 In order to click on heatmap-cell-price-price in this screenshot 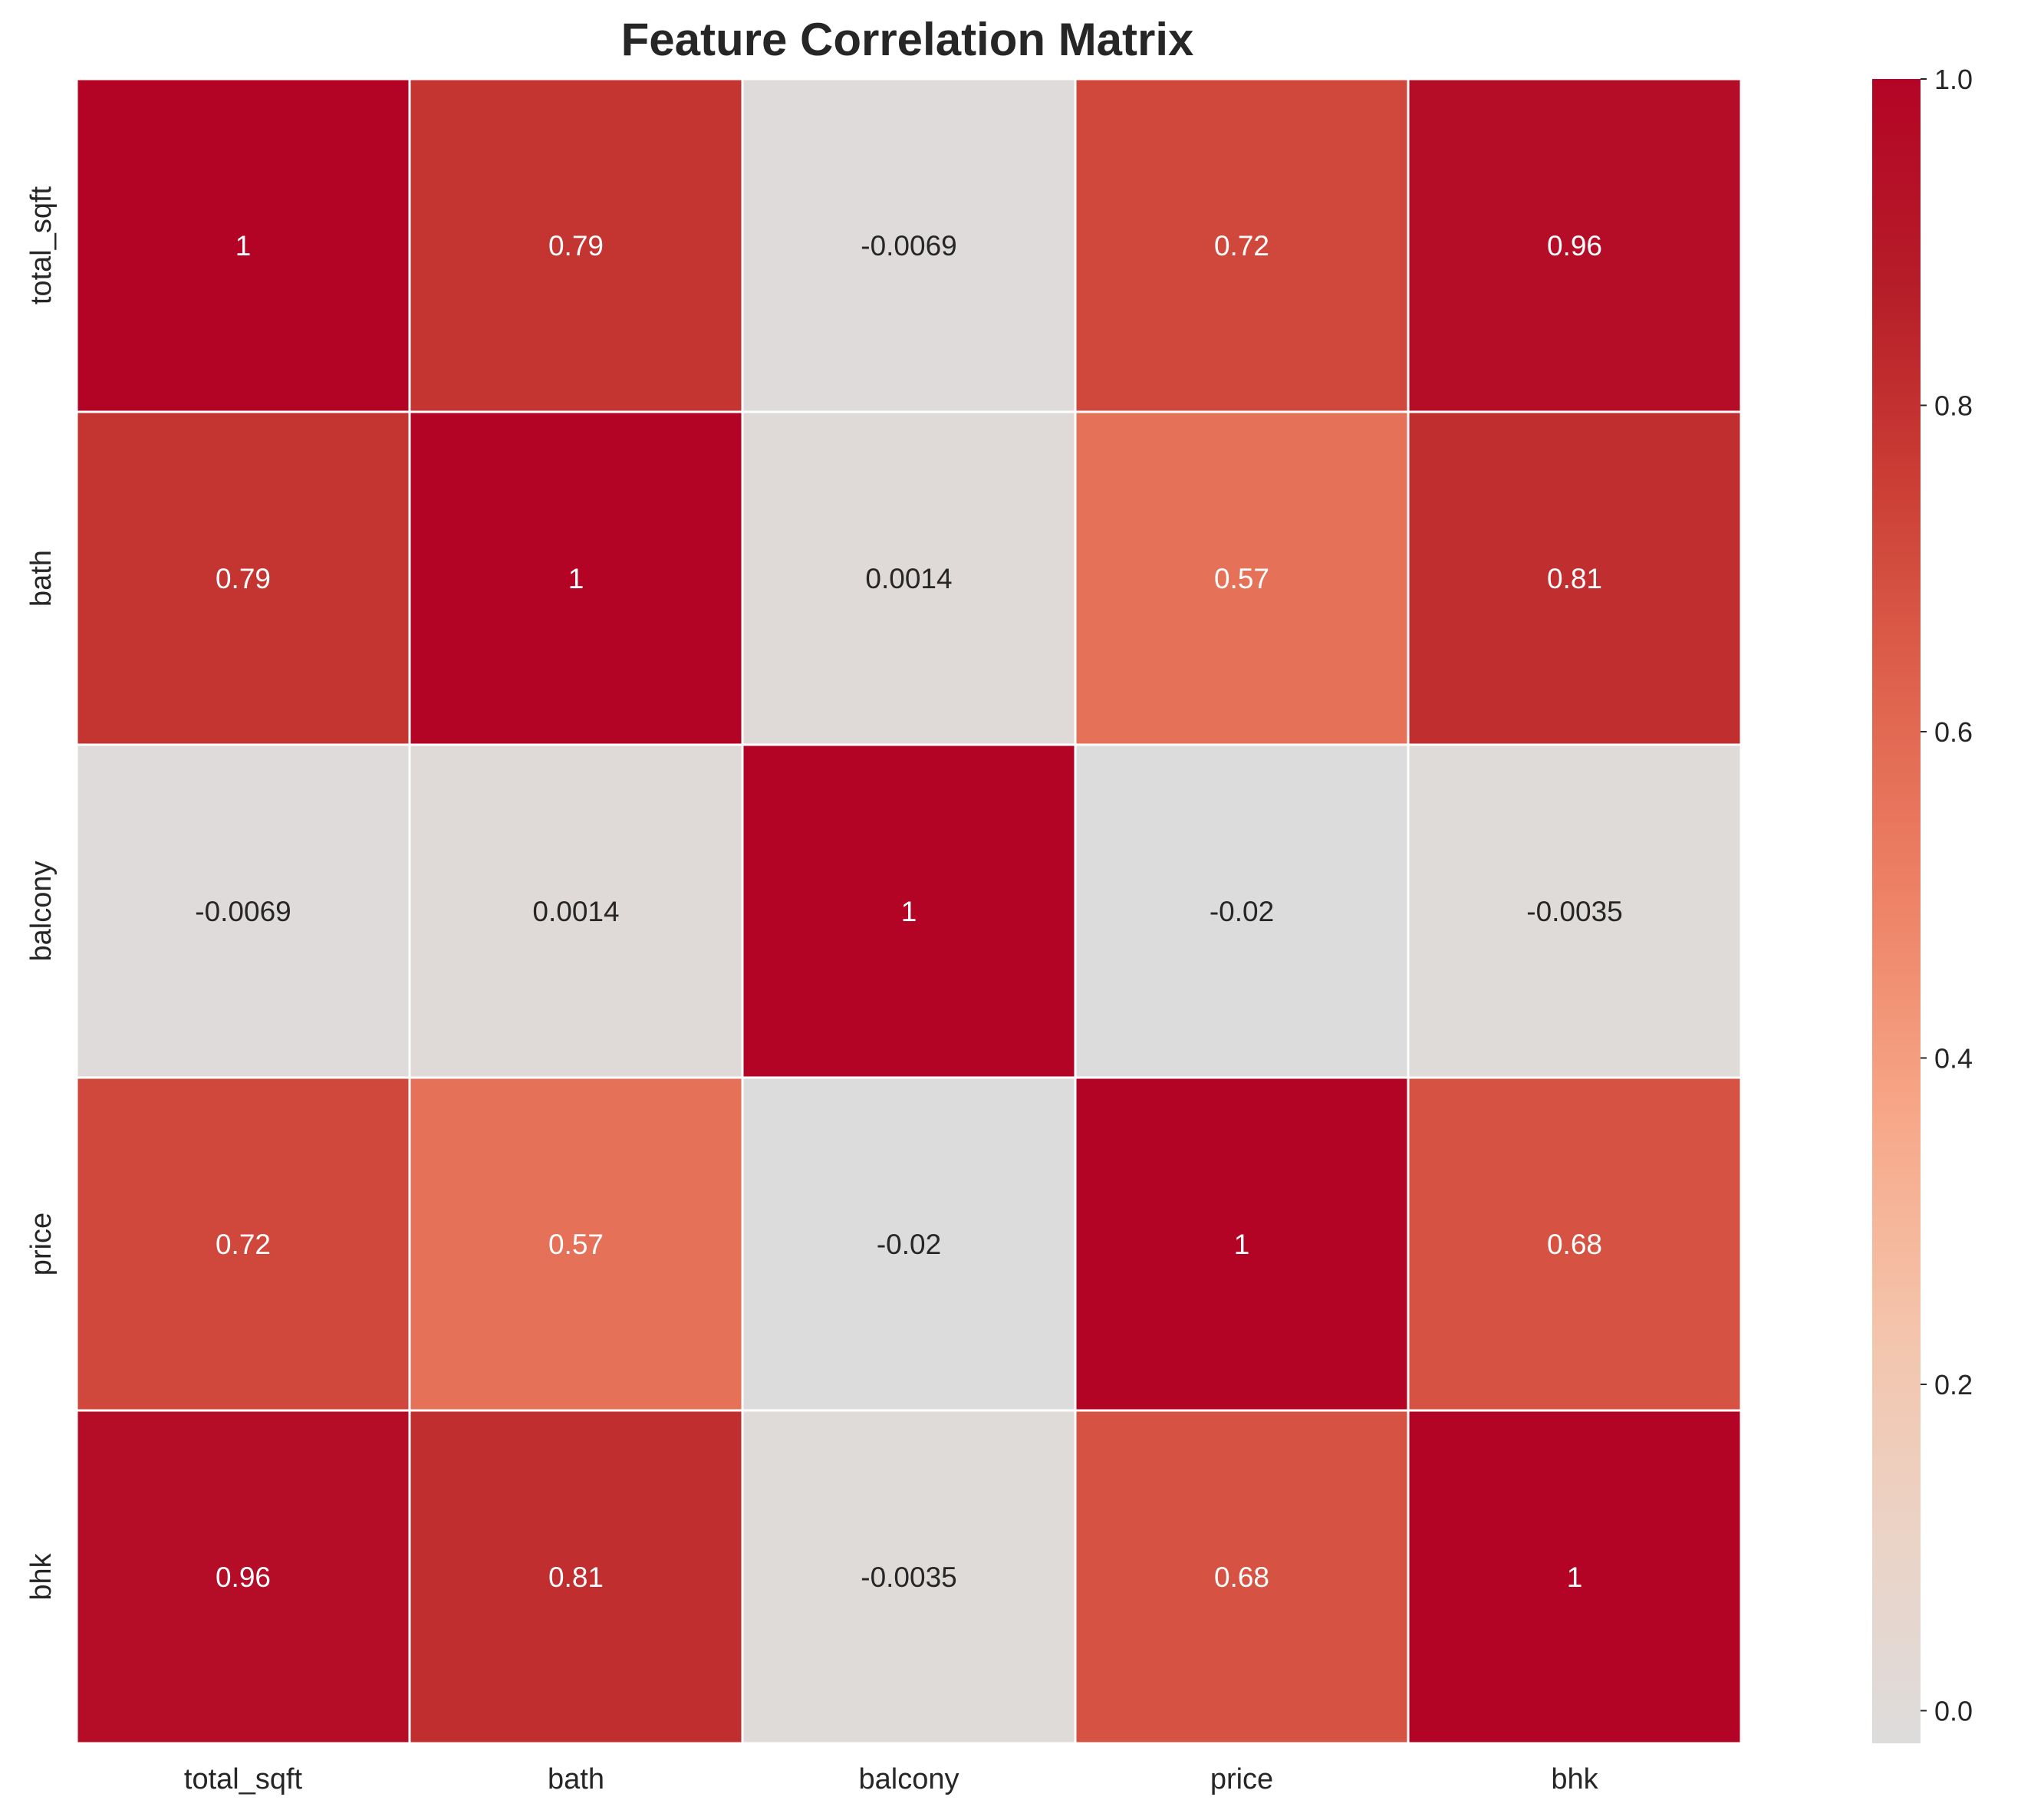, I will do `click(1242, 1244)`.